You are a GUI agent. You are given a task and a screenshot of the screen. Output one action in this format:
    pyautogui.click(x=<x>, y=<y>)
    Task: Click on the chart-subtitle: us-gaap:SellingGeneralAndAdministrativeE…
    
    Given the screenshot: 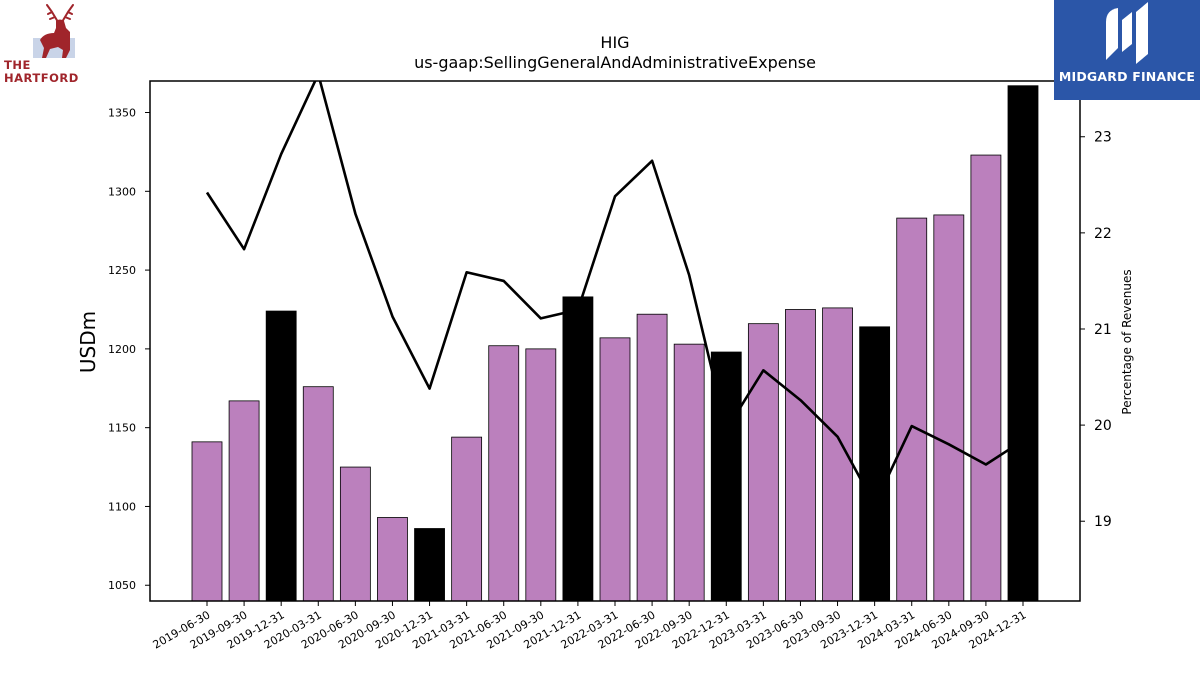 What is the action you would take?
    pyautogui.click(x=615, y=62)
    